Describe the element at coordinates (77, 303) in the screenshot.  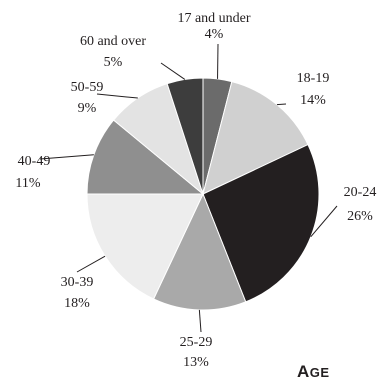
I see `slice-value-label-5: 18%` at that location.